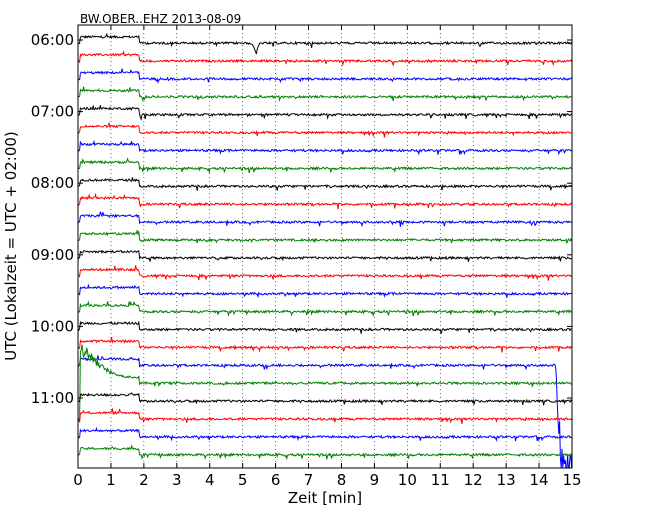 This screenshot has height=520, width=650. I want to click on y-tick-label: 09:00, so click(52, 255).